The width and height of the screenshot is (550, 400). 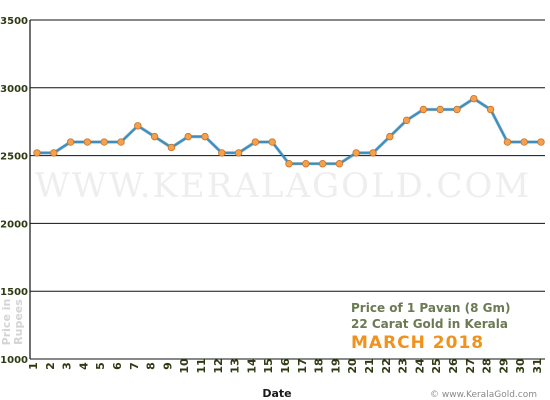 What do you see at coordinates (369, 365) in the screenshot?
I see `x-tick-label: 21` at bounding box center [369, 365].